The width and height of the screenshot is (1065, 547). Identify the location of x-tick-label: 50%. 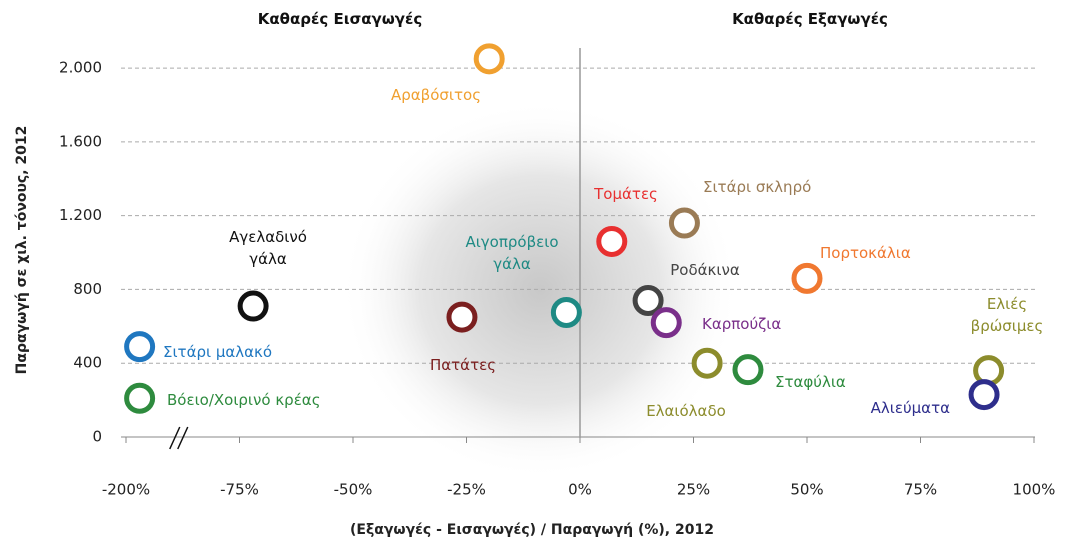
(806, 490).